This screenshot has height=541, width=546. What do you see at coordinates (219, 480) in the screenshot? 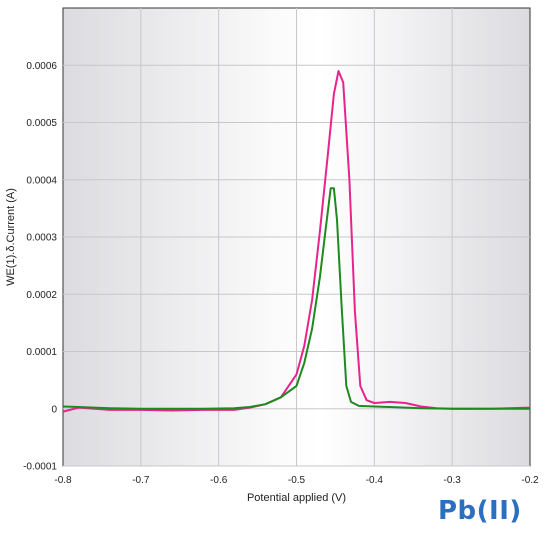
I see `x-tick-label: -0.6` at bounding box center [219, 480].